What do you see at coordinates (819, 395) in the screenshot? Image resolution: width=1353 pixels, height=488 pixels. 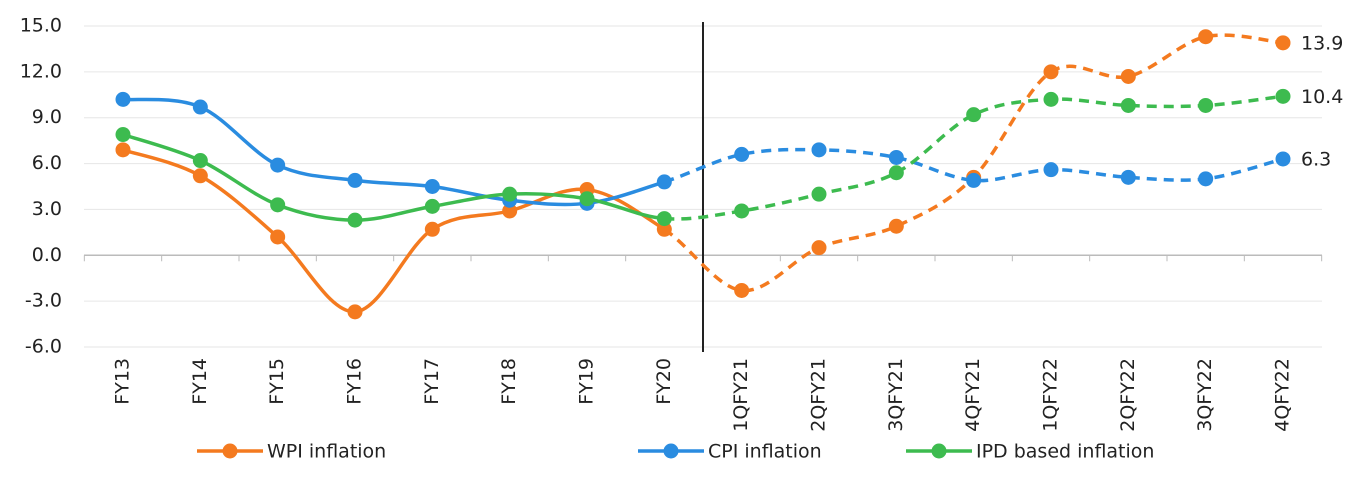 I see `x-tick-label: 2QFY21` at bounding box center [819, 395].